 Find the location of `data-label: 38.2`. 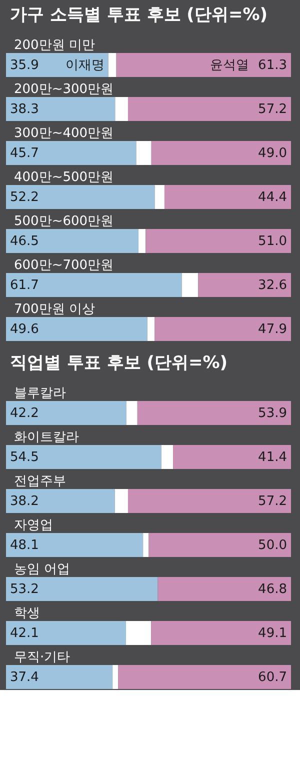

data-label: 38.2 is located at coordinates (24, 501).